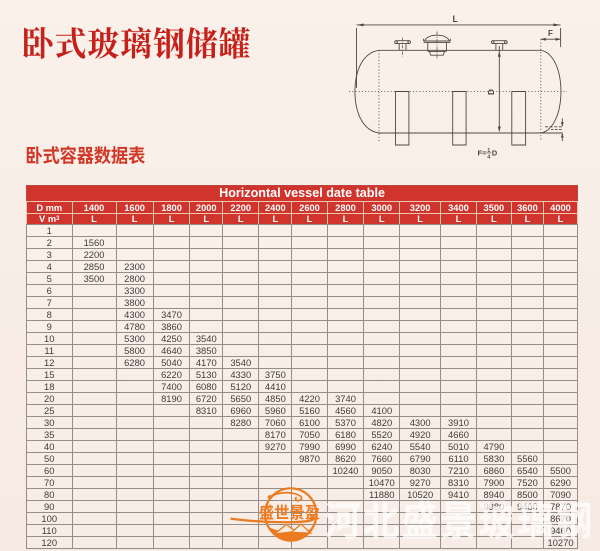  Describe the element at coordinates (550, 33) in the screenshot. I see `svg-text: F` at that location.